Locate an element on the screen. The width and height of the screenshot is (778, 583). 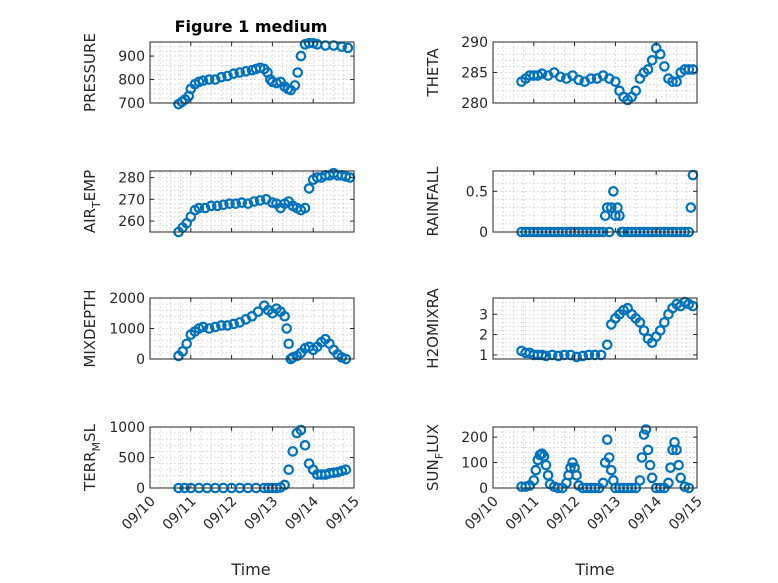
y-tick-label: 900 is located at coordinates (131, 57).